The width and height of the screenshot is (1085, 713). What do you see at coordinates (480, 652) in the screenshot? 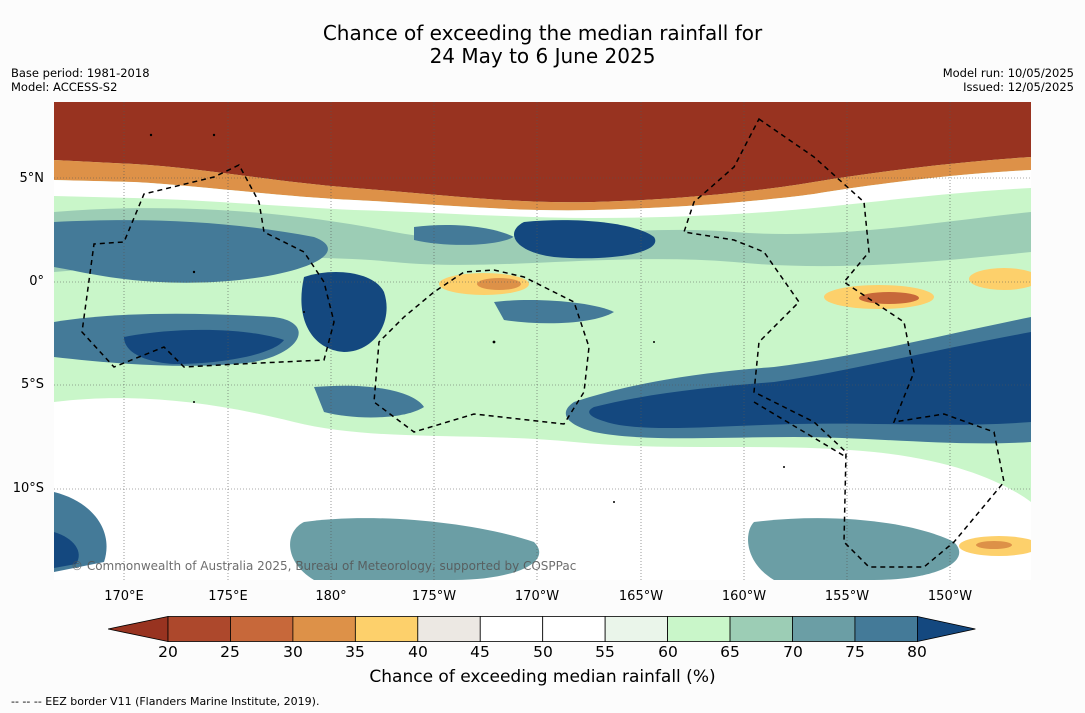
I see `colorbar-tick: 45` at bounding box center [480, 652].